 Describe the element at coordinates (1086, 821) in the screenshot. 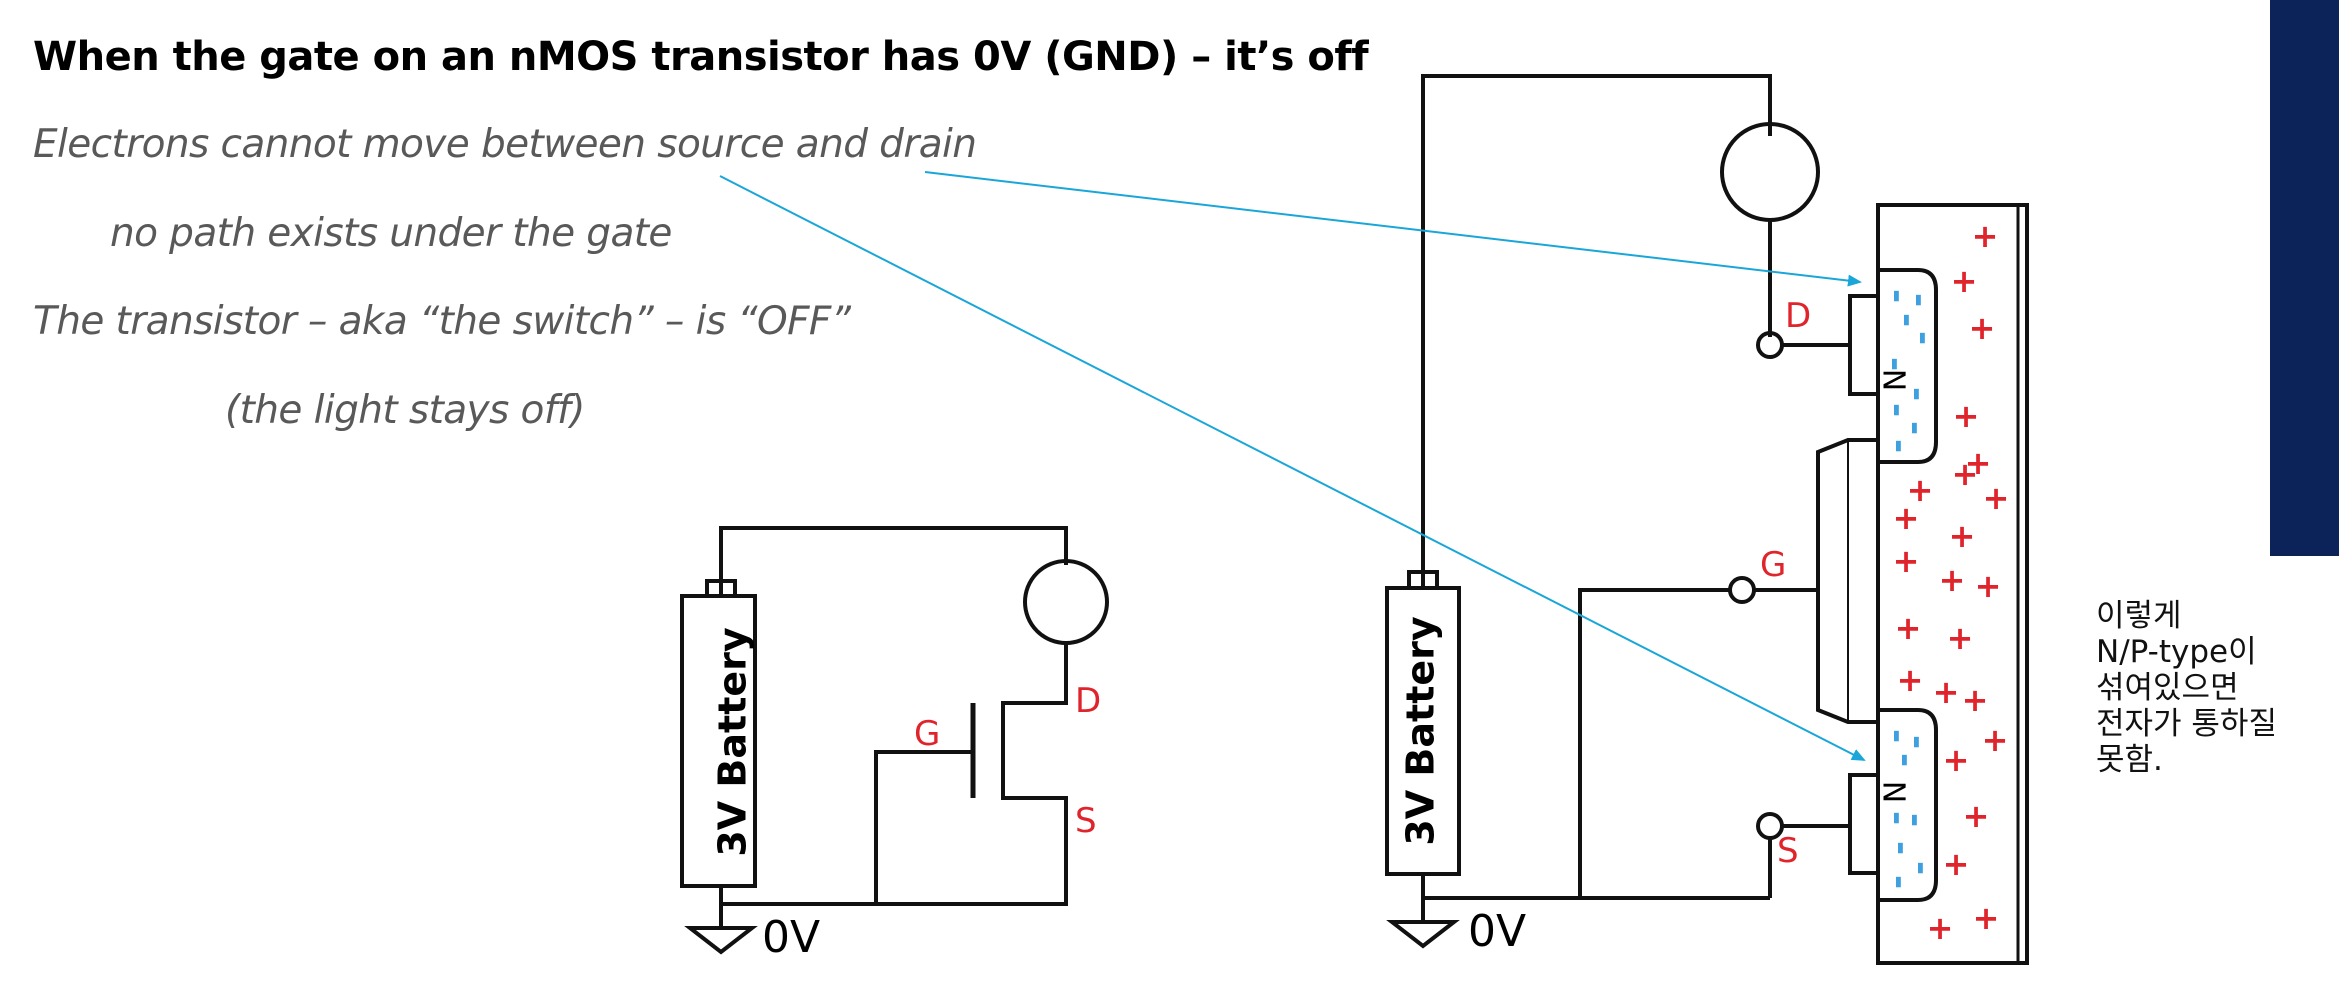

I see `schematic-source-label: S` at that location.